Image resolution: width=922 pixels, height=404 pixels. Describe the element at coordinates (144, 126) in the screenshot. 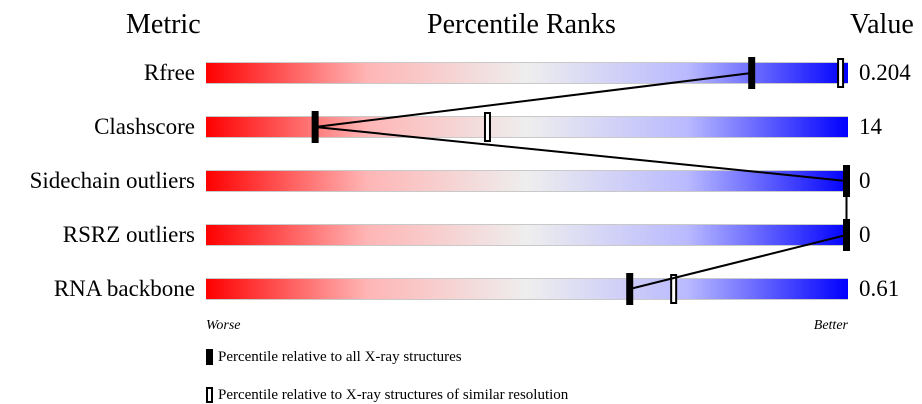

I see `metric-label: Clashscore` at that location.